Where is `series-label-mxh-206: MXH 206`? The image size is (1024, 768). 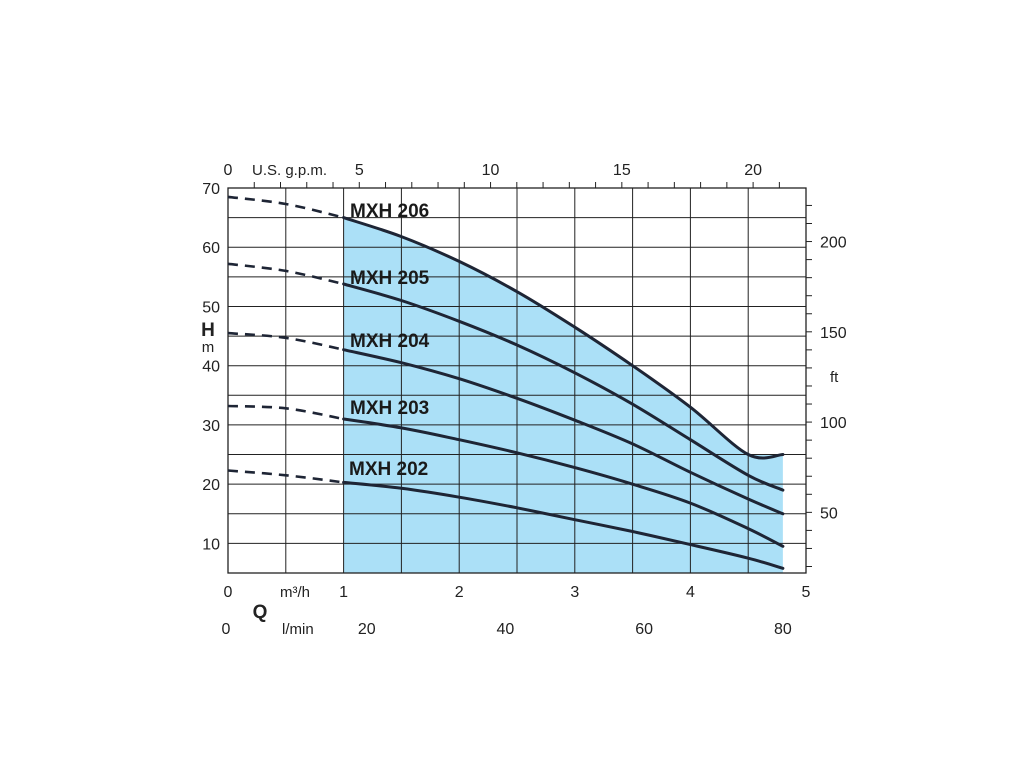
series-label-mxh-206: MXH 206 is located at coordinates (389, 211).